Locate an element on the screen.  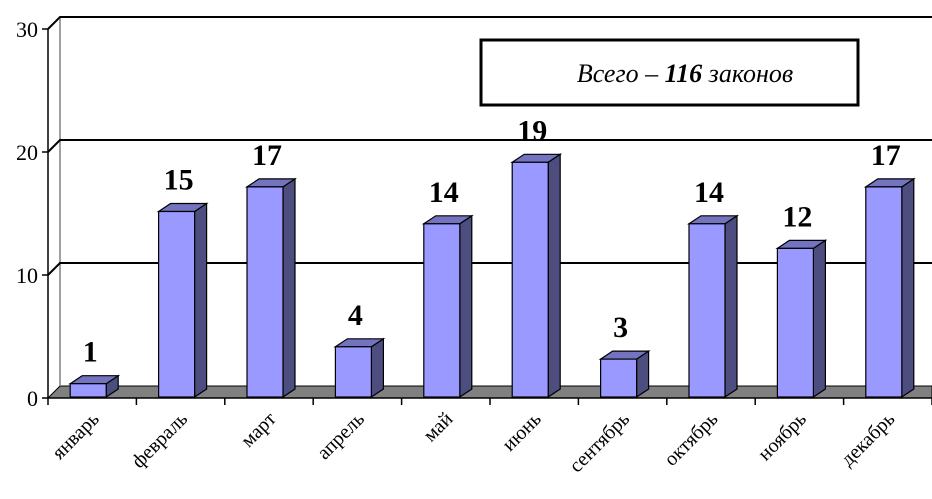
x-tick-label: октябрь is located at coordinates (691, 439).